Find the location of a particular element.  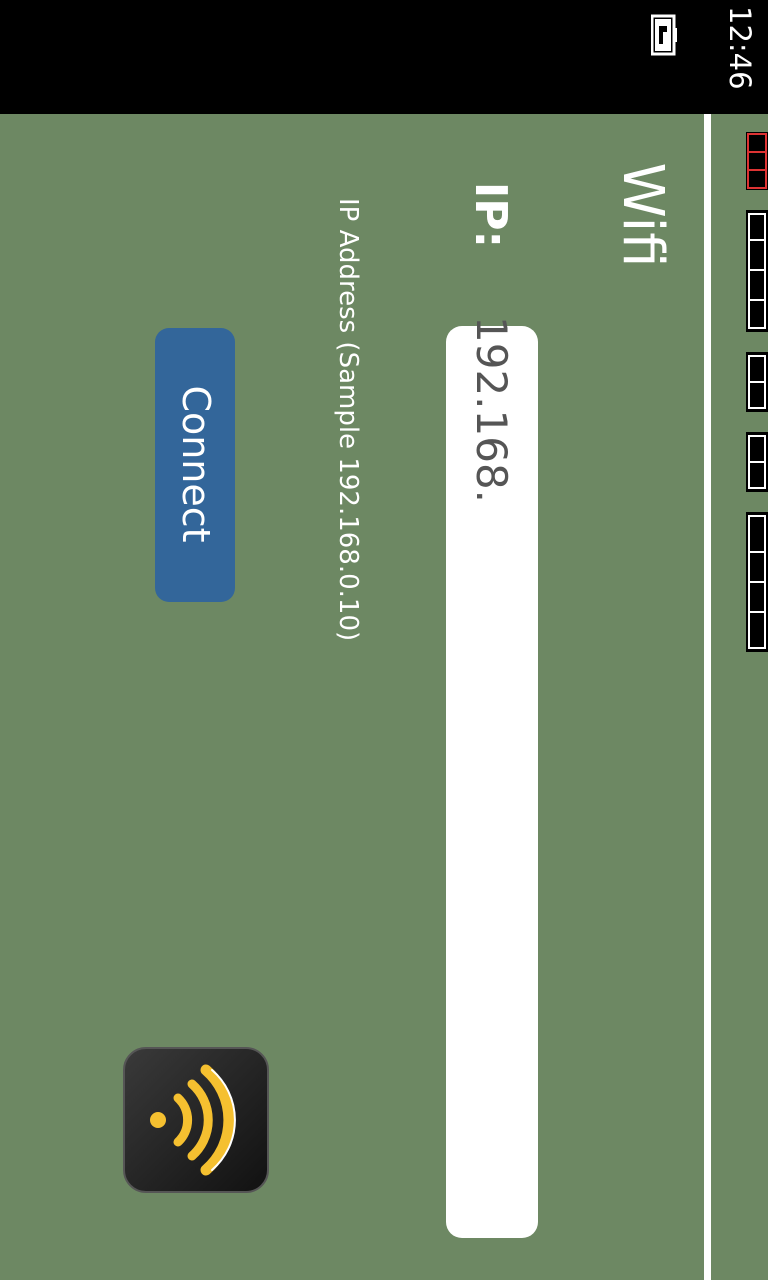

page-title: Wifi is located at coordinates (642, 215).